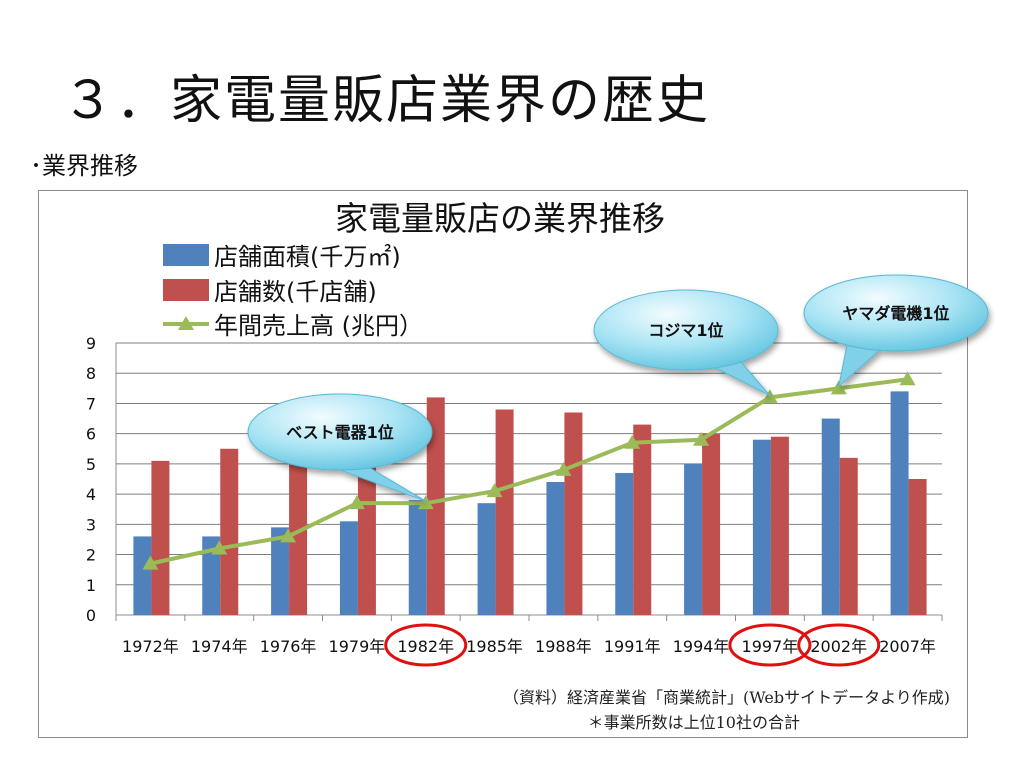 This screenshot has width=1024, height=768. I want to click on chart-legend: 店舗面積(千万㎡) 店舗数(千店舗) 年間売上高 (兆円）, so click(293, 291).